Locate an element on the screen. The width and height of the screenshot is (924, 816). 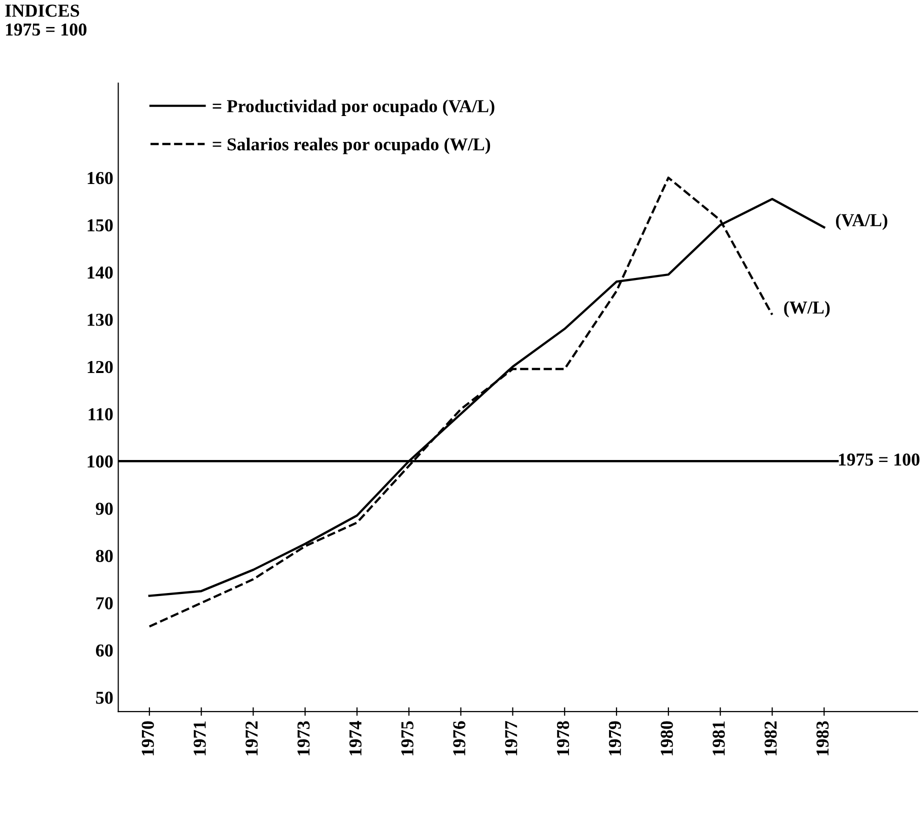
x-tick-label: 1970 is located at coordinates (148, 738).